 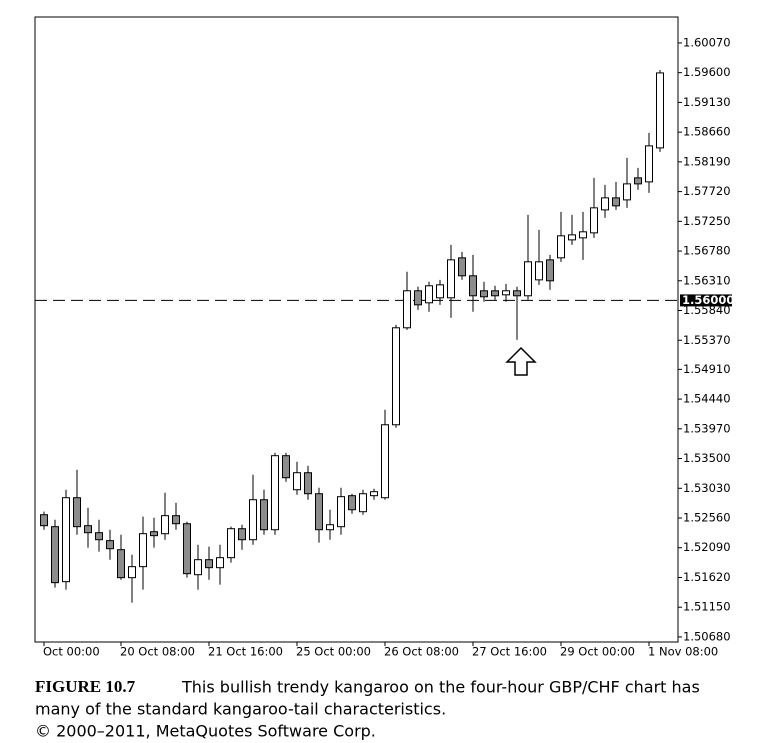 I want to click on y-tick-label: 1.57250, so click(x=707, y=221).